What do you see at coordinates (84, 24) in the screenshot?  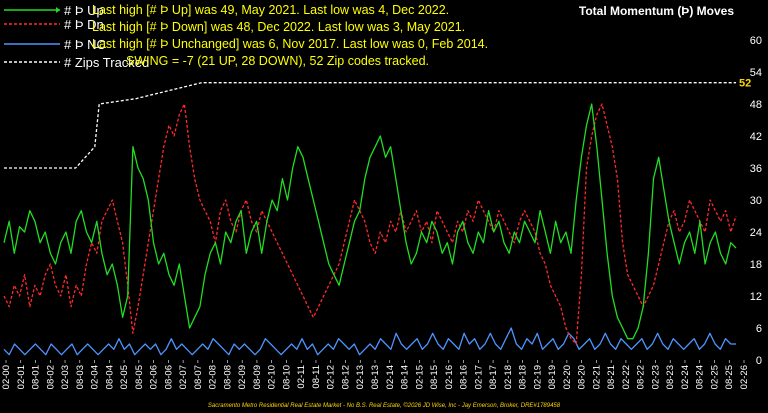 I see `legend-label-dn: # Þ Dn` at bounding box center [84, 24].